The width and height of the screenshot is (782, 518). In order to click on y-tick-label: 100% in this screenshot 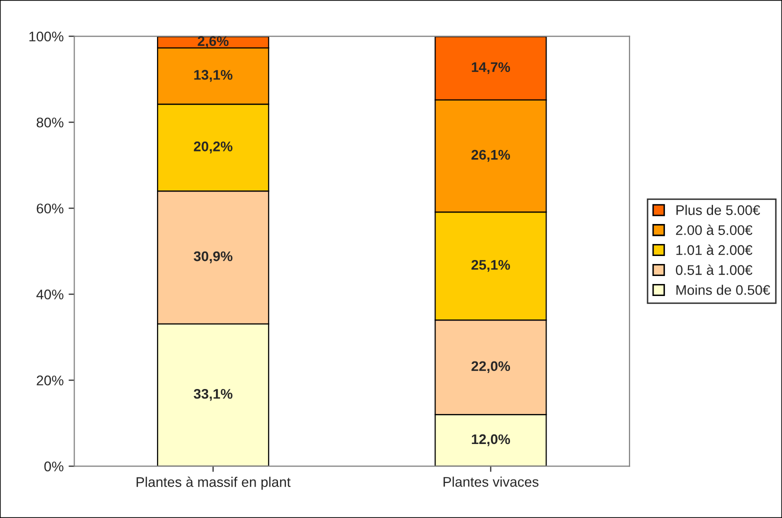, I will do `click(46, 37)`.